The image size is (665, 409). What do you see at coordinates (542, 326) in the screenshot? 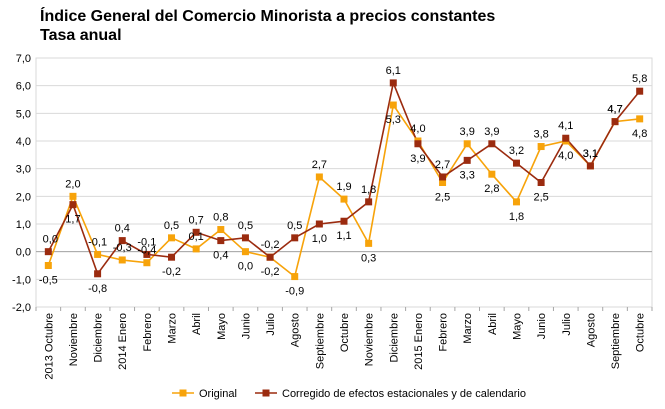
I see `x-tick-label: Junio` at bounding box center [542, 326].